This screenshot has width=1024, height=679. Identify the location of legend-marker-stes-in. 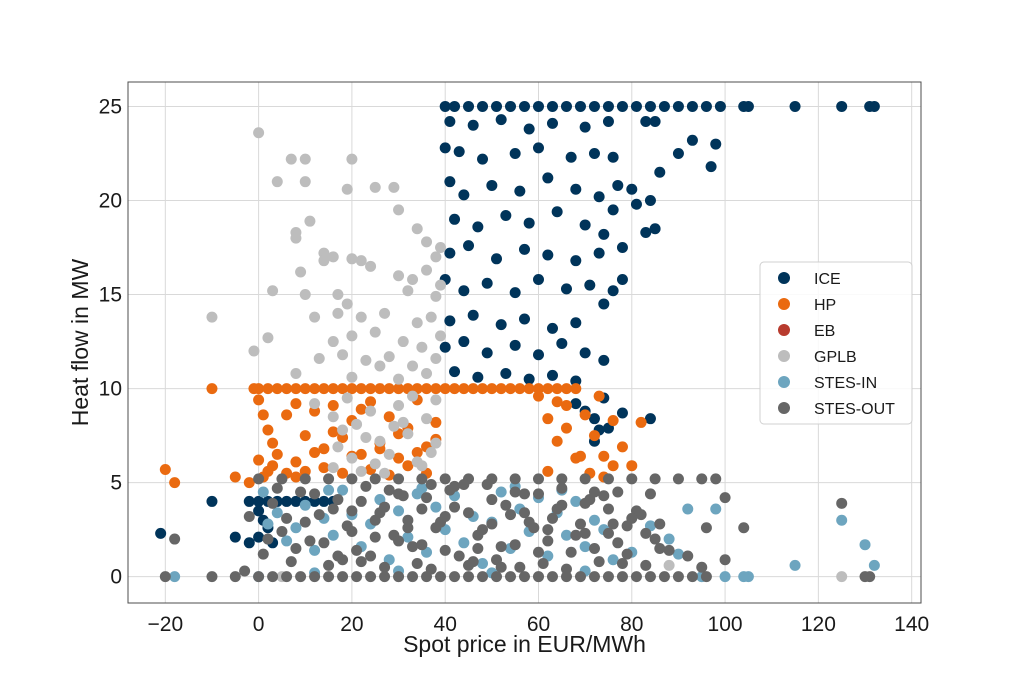
(784, 382).